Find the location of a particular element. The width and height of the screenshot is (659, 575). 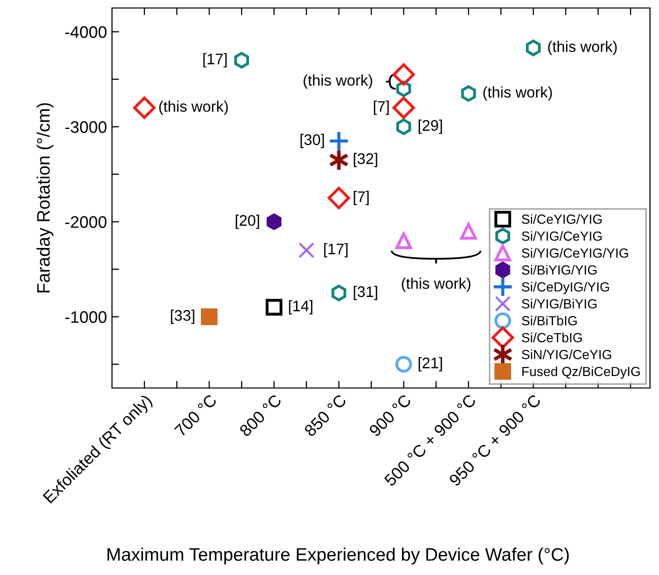

y-tick-label: -4000 is located at coordinates (85, 32).